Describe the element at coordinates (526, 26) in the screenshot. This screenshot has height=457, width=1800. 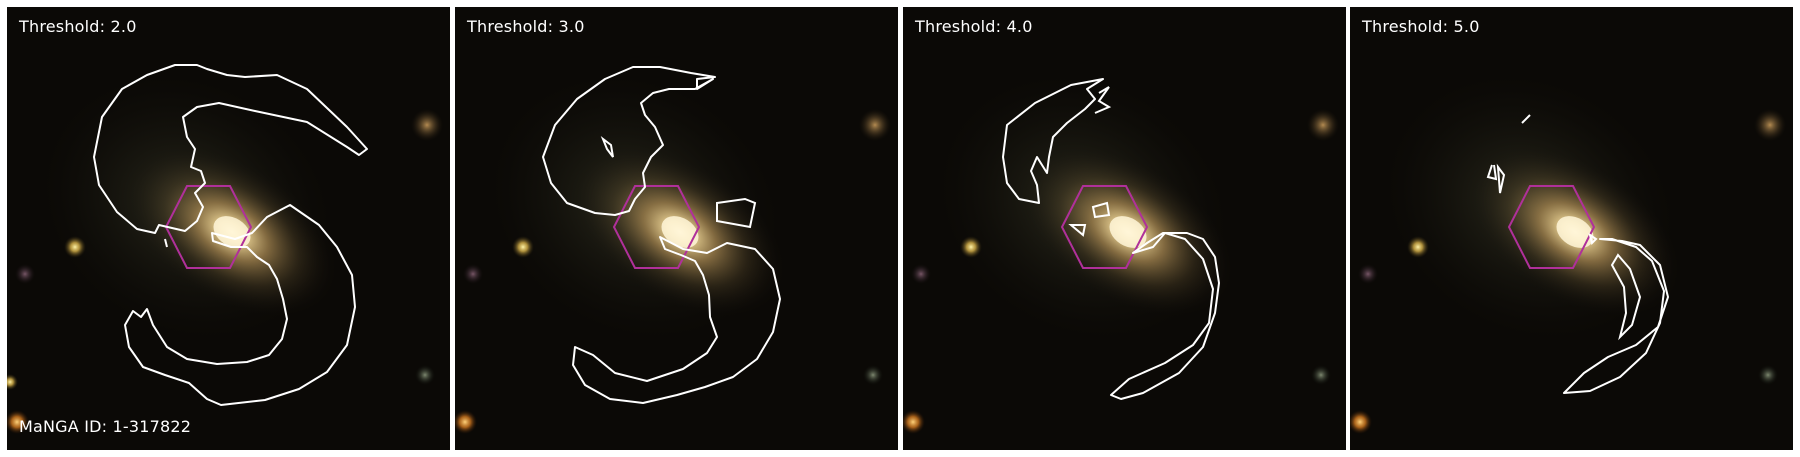
I see `panel-title: Threshold: 3.0` at that location.